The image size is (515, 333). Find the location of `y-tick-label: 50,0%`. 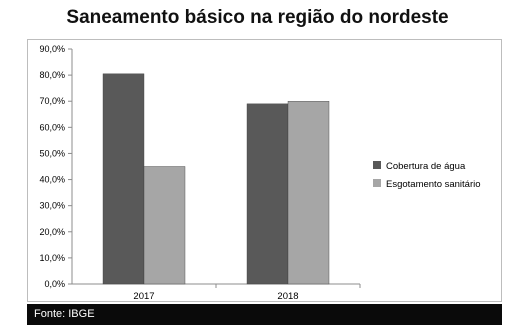

y-tick-label: 50,0% is located at coordinates (52, 153).